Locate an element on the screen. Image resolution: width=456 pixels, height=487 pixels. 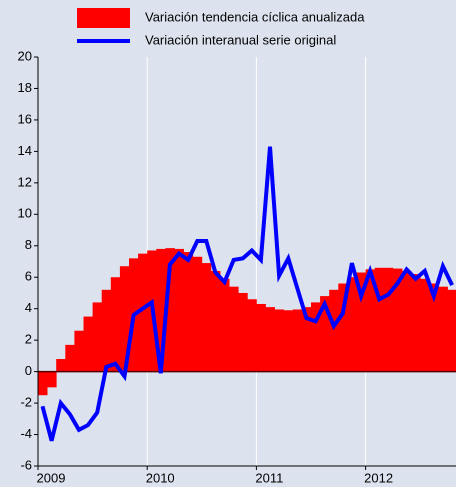
x-tick-label: 2009 is located at coordinates (51, 477).